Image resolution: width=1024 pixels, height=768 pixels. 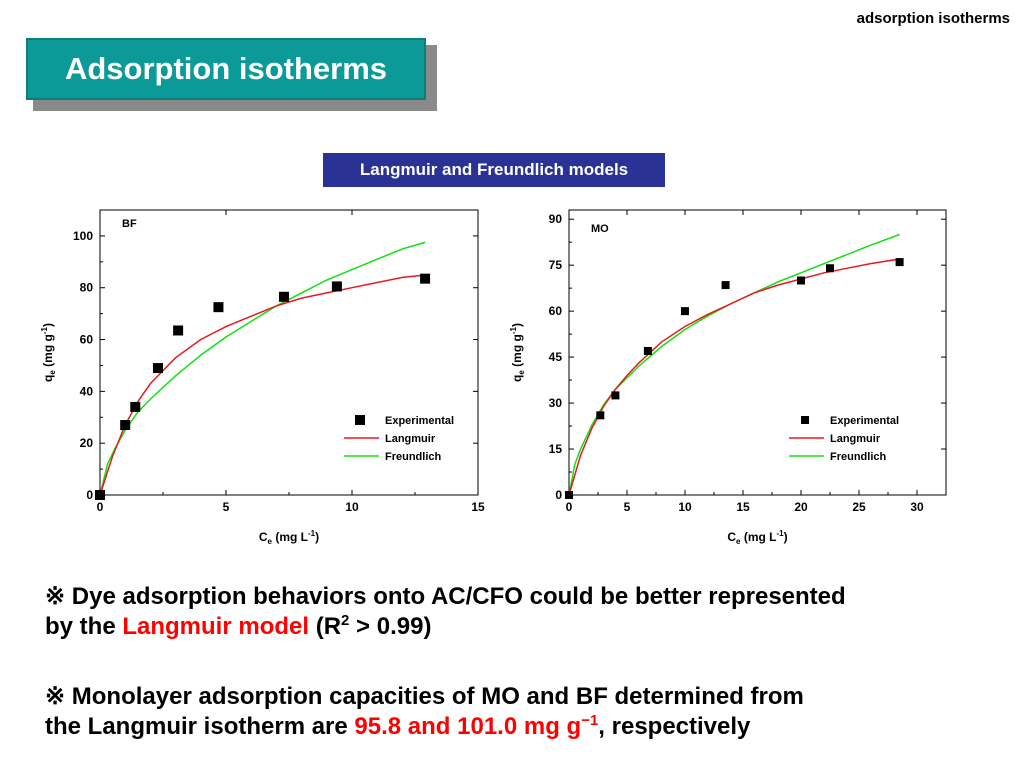 What do you see at coordinates (87, 288) in the screenshot?
I see `y-tick-label: 80` at bounding box center [87, 288].